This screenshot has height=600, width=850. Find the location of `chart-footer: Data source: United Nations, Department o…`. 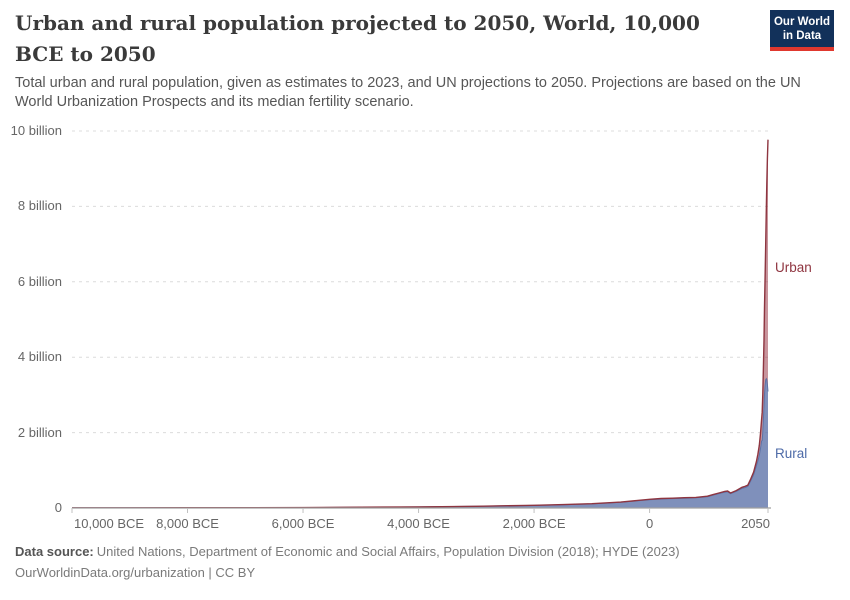

chart-footer: Data source: United Nations, Department o… is located at coordinates (425, 562).